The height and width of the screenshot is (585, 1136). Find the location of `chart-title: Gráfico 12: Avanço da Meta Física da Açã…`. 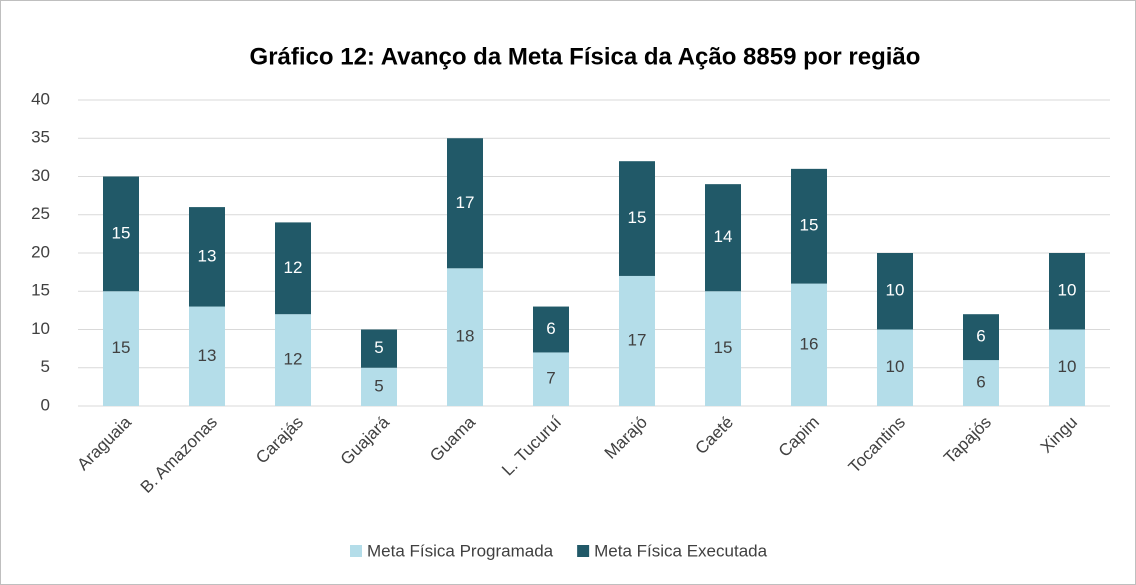

chart-title: Gráfico 12: Avanço da Meta Física da Açã… is located at coordinates (585, 56).